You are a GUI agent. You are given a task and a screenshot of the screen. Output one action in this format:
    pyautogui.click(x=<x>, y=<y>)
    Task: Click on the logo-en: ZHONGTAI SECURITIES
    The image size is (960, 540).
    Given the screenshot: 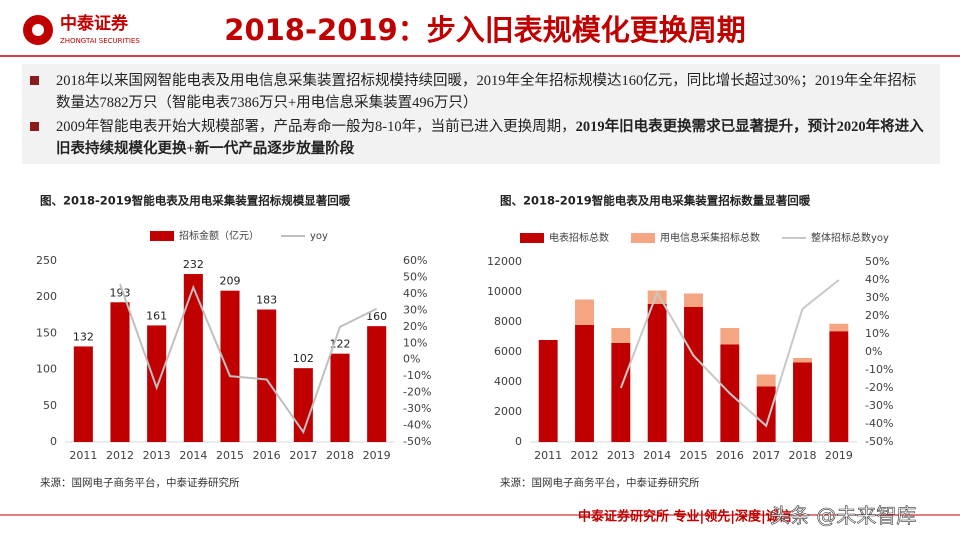 What is the action you would take?
    pyautogui.click(x=100, y=41)
    